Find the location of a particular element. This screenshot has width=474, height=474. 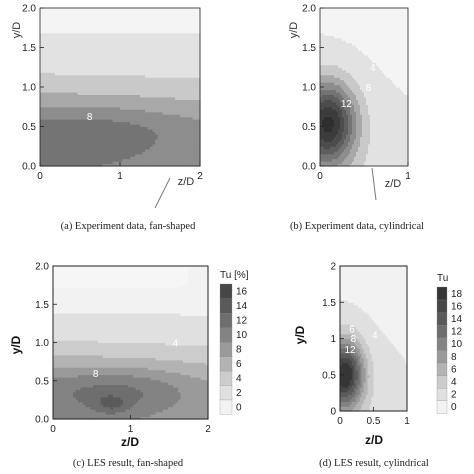

colorbar: 0 2 4 6 8 10 12 14 16 Tu [%] is located at coordinates (234, 342).